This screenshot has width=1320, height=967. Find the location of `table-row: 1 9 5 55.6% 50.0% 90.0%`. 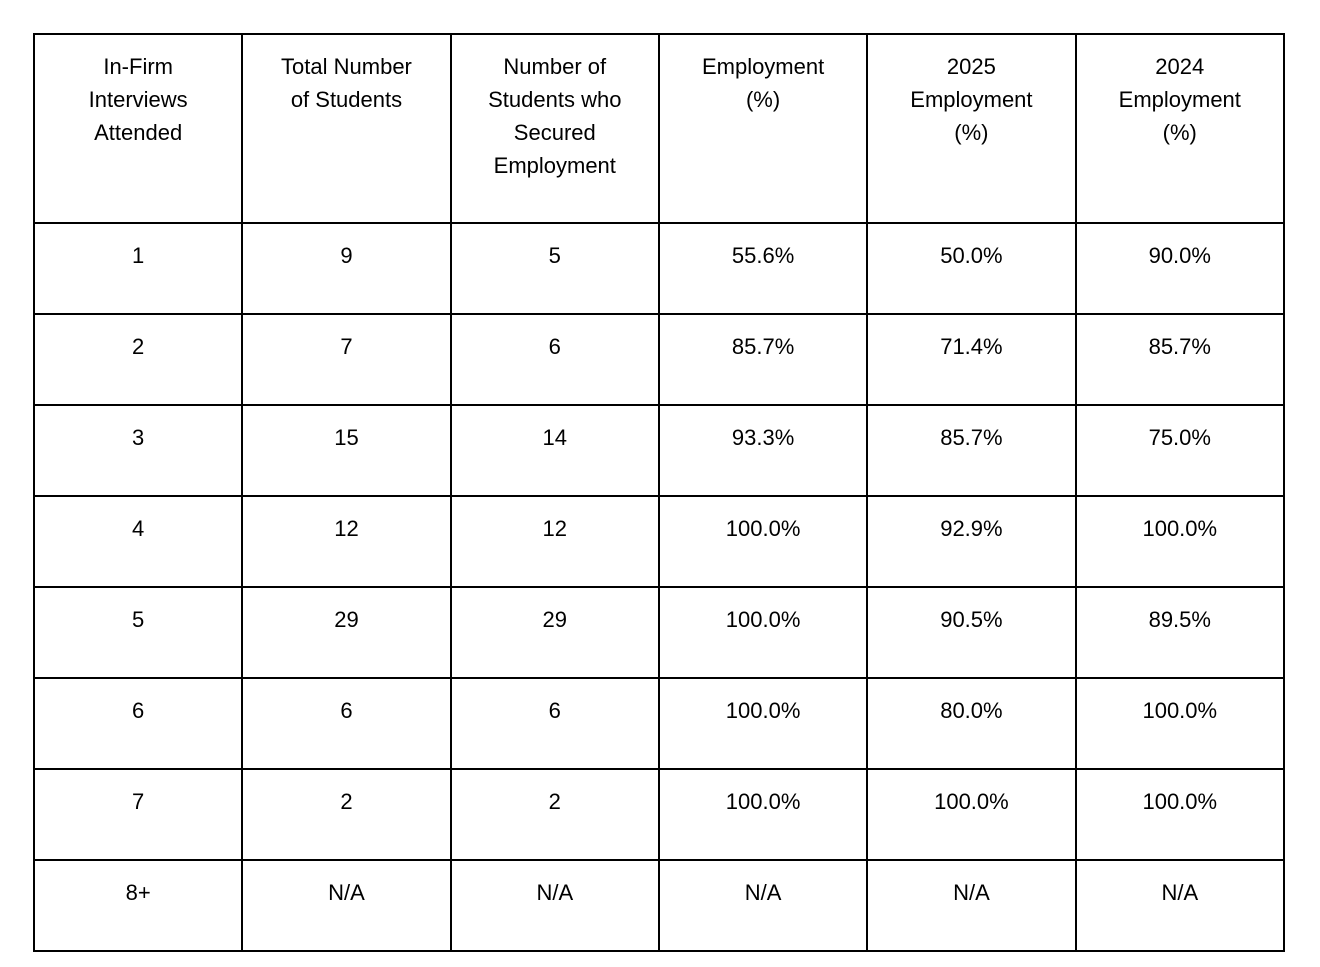

table-row: 1 9 5 55.6% 50.0% 90.0% is located at coordinates (659, 268).